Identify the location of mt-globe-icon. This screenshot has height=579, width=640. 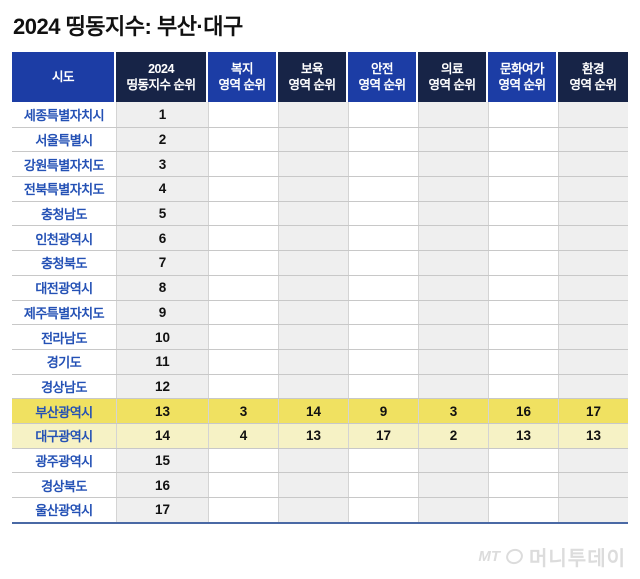
(514, 556).